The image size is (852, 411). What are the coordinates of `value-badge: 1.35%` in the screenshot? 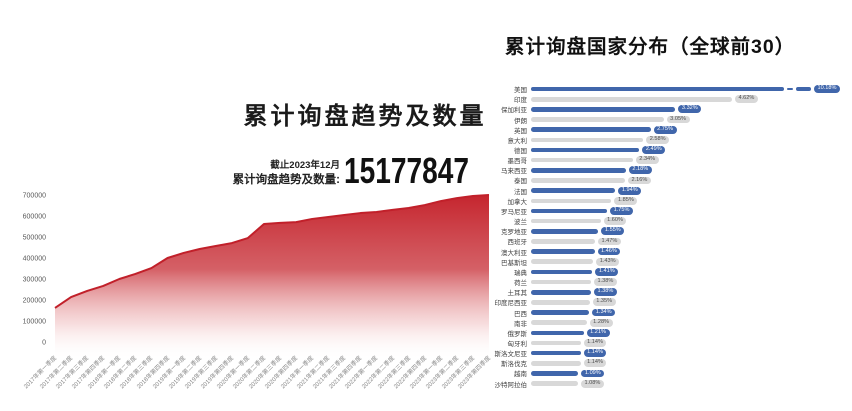 It's located at (604, 302).